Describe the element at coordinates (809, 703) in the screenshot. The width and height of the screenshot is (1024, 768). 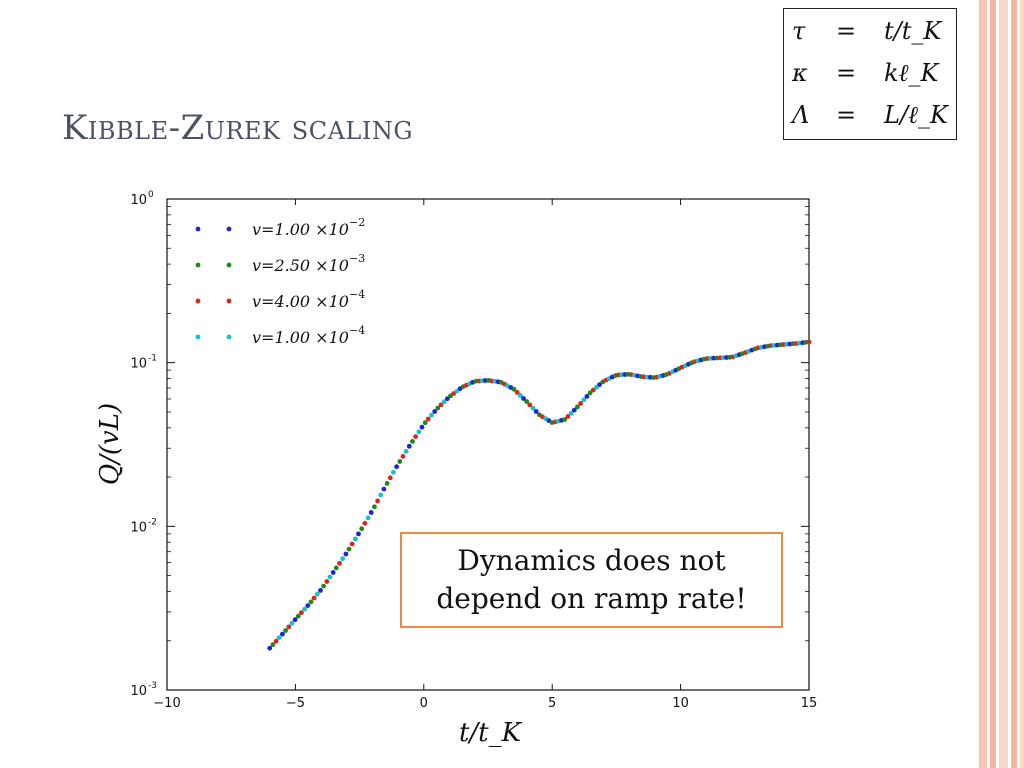
I see `x-tick-label: 15` at that location.